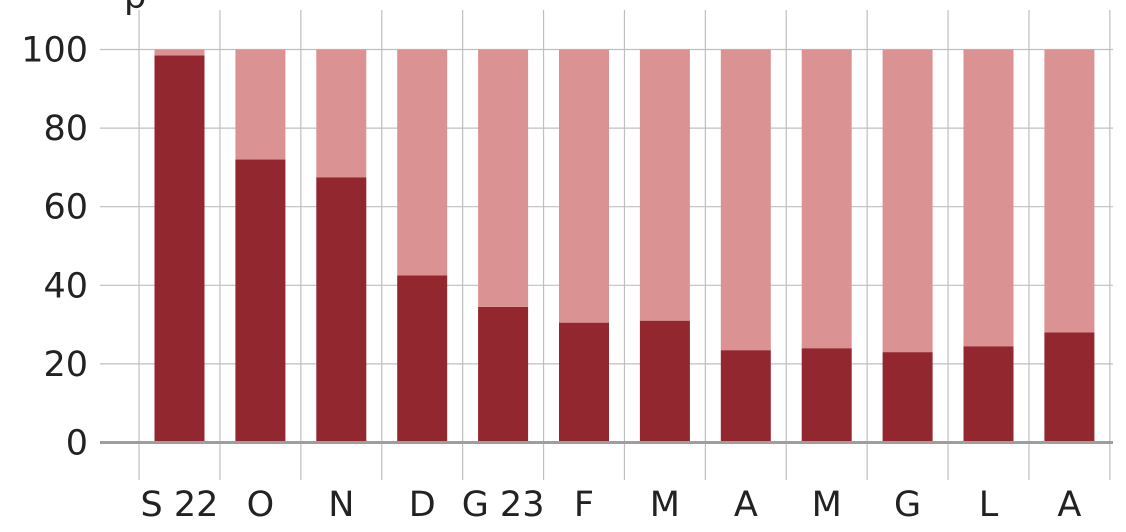 The image size is (1126, 532). What do you see at coordinates (65, 129) in the screenshot?
I see `y-tick-label: 80` at bounding box center [65, 129].